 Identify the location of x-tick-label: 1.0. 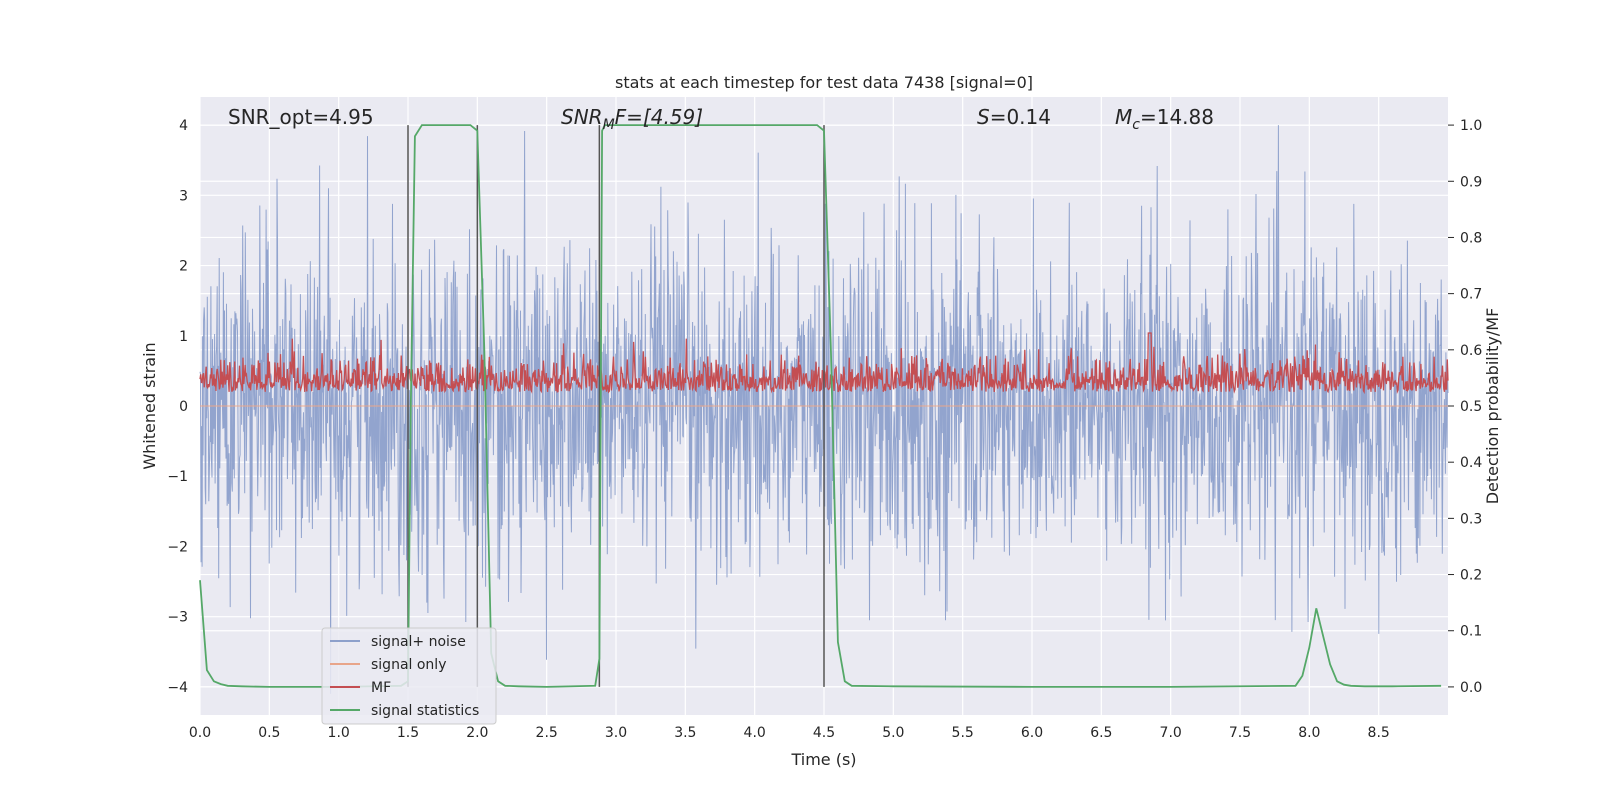
(339, 733).